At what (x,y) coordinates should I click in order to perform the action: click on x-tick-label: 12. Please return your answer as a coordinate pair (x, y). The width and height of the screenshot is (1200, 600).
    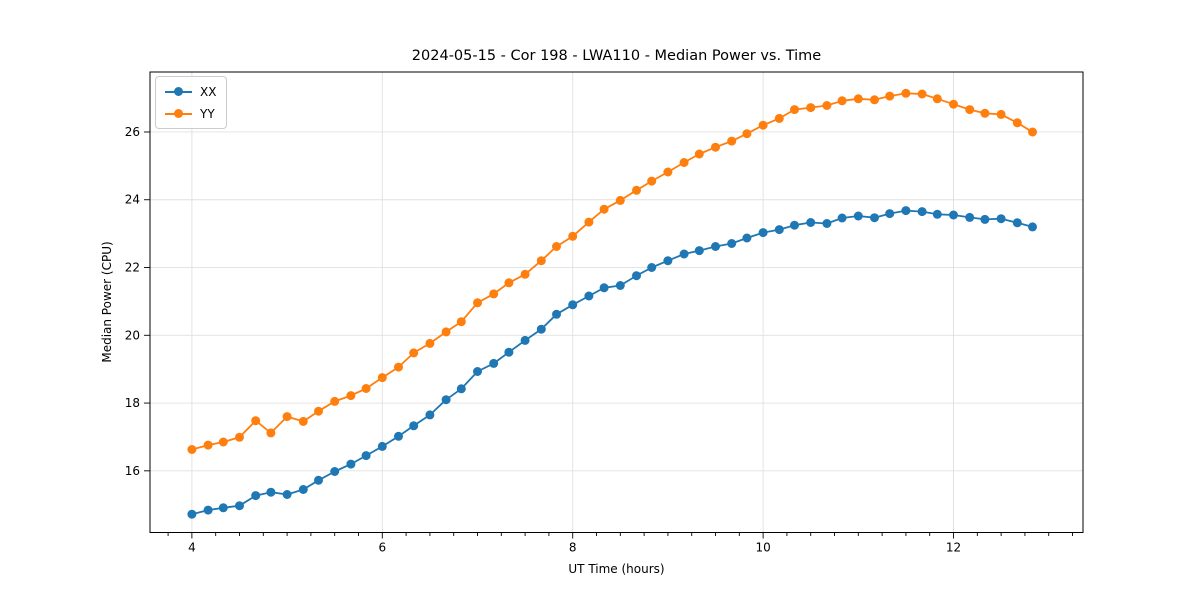
    Looking at the image, I should click on (953, 547).